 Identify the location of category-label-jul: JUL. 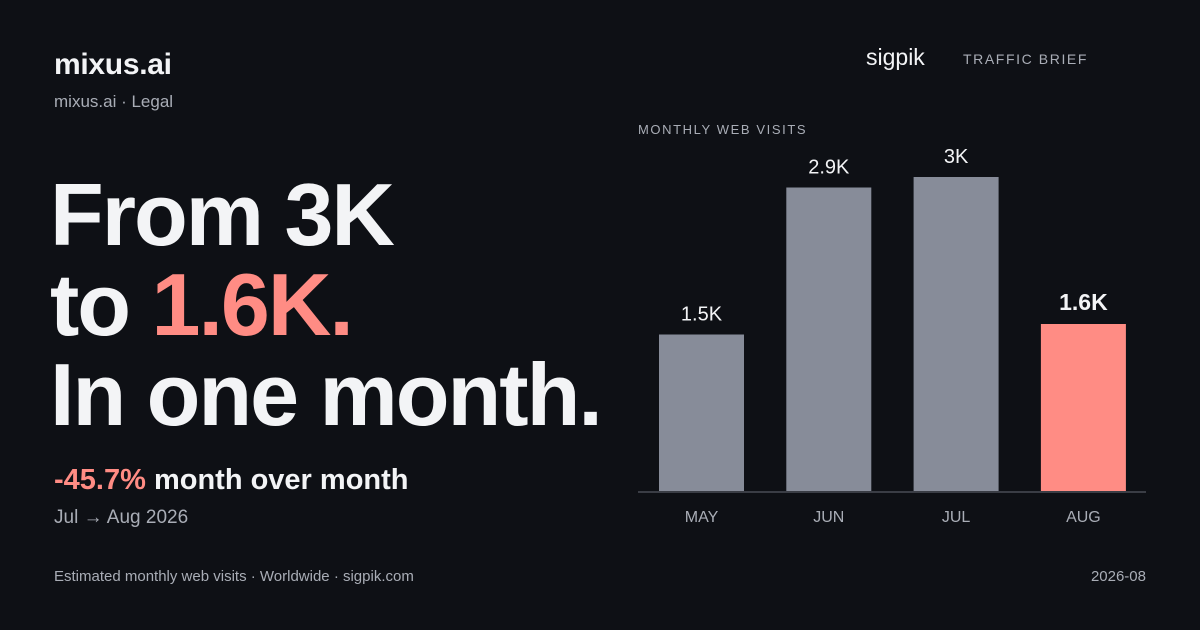
(956, 517).